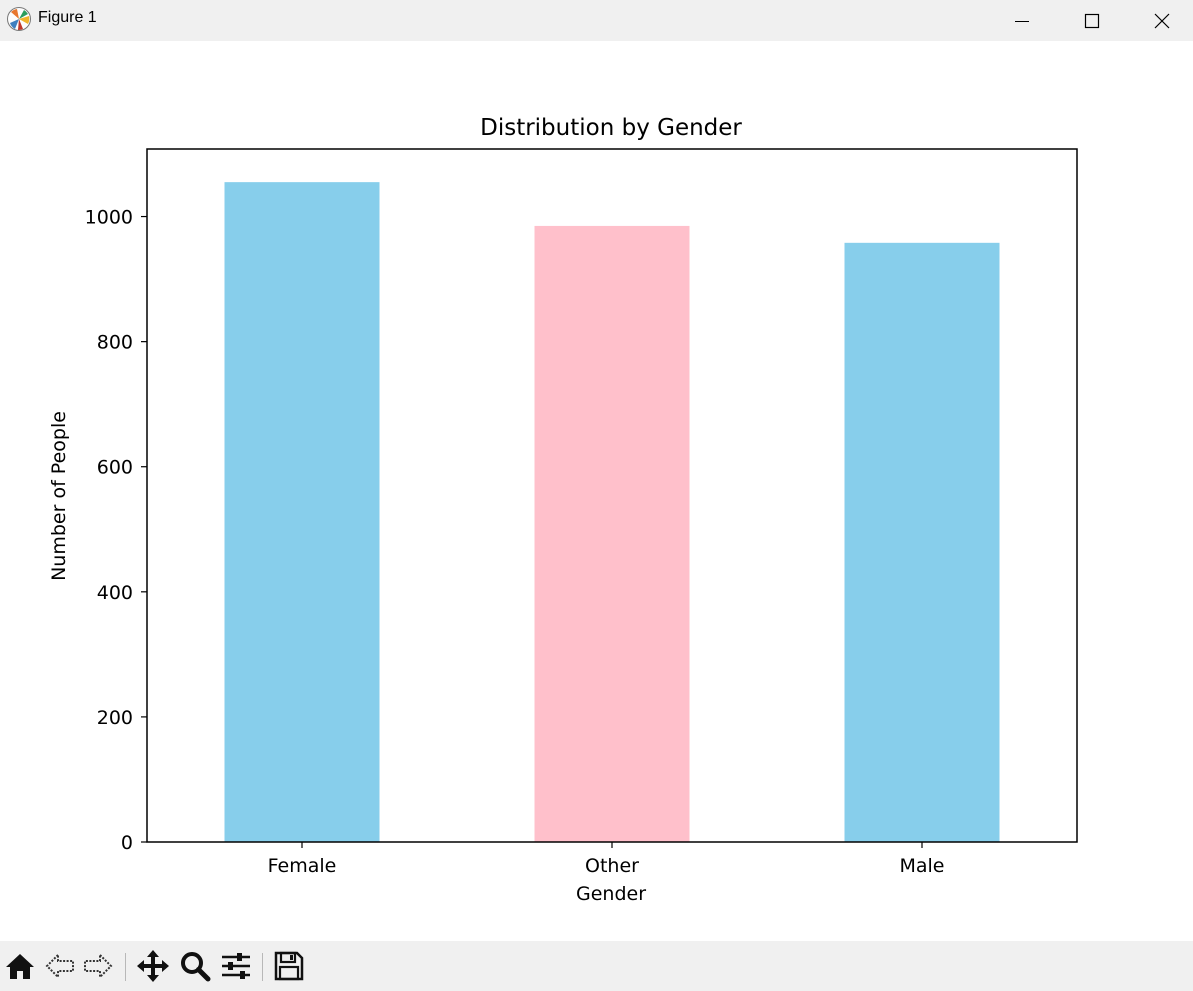 Image resolution: width=1193 pixels, height=991 pixels. Describe the element at coordinates (596, 966) in the screenshot. I see `navigation-toolbar` at that location.